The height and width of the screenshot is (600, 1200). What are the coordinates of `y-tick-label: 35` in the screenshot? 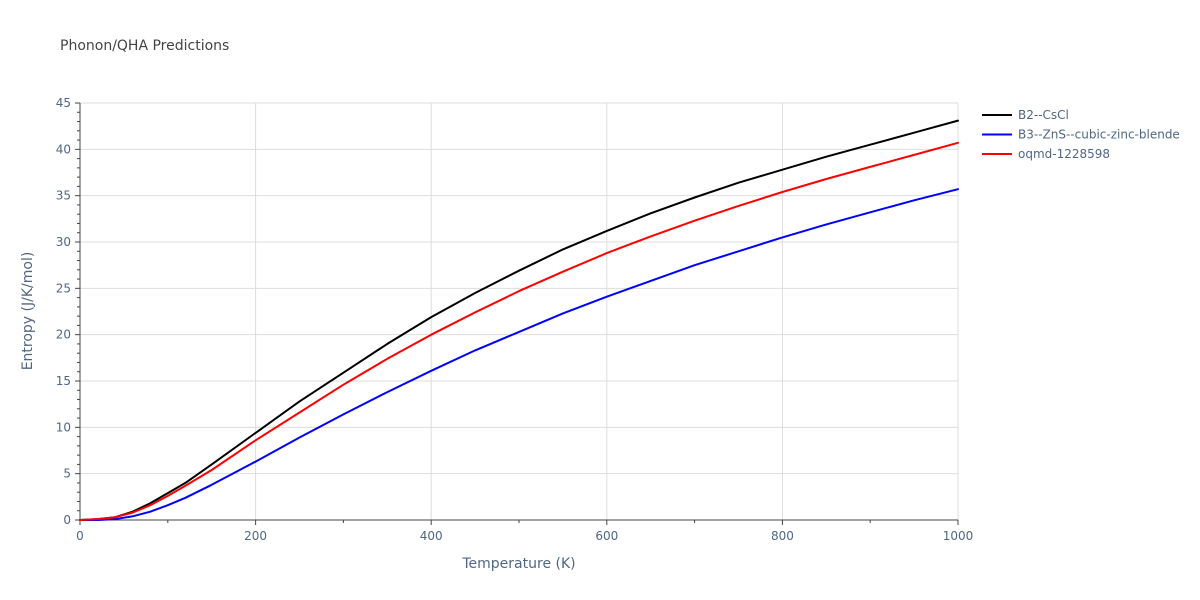 It's located at (63, 196).